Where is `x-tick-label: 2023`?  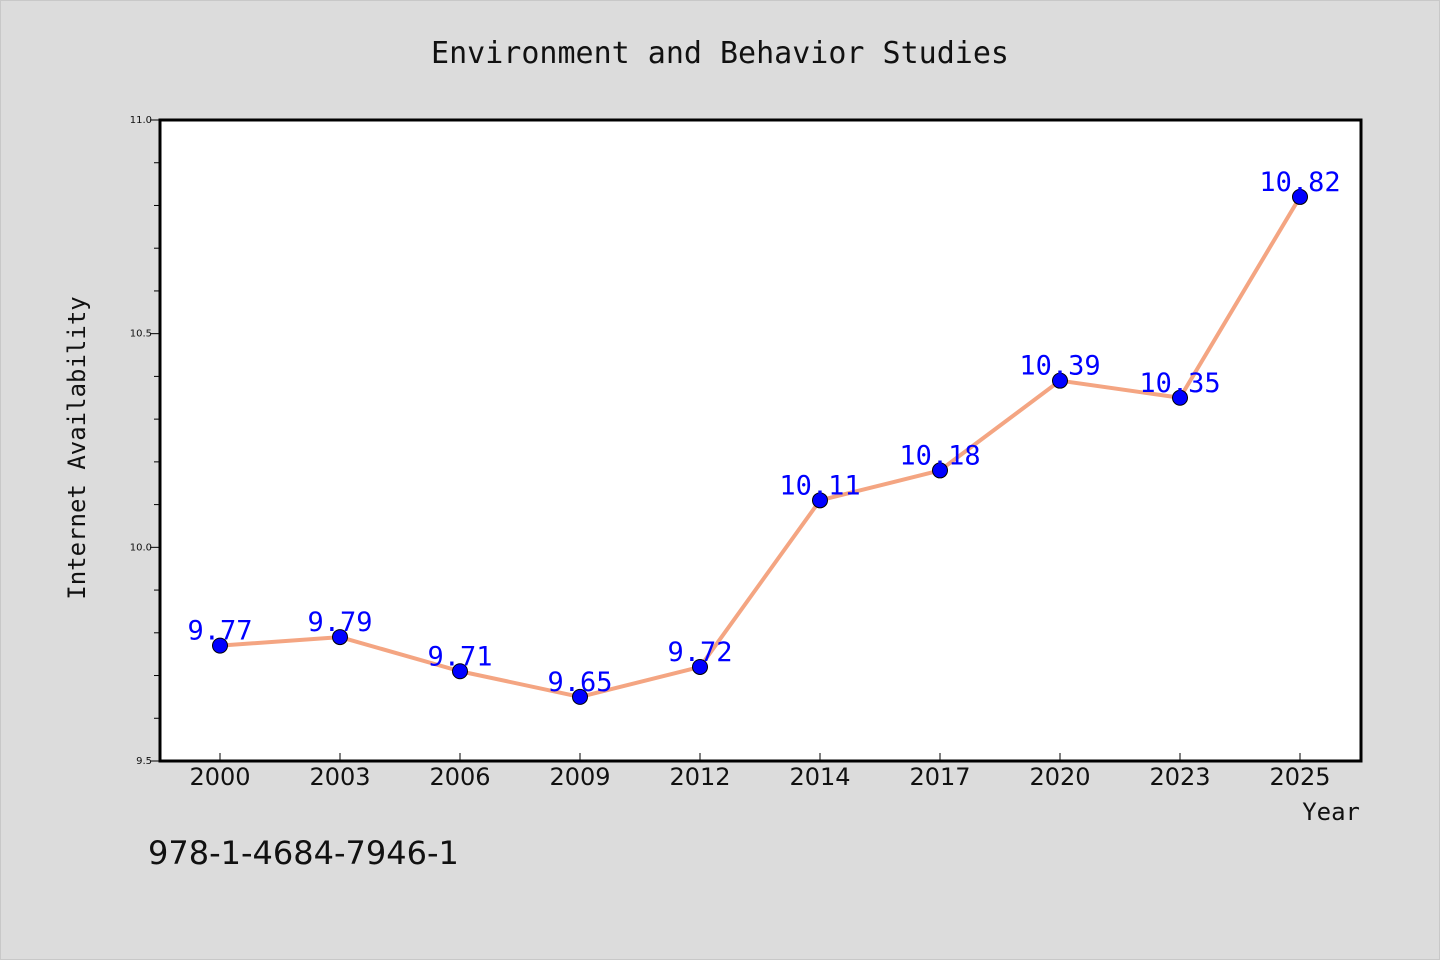 x-tick-label: 2023 is located at coordinates (1179, 777).